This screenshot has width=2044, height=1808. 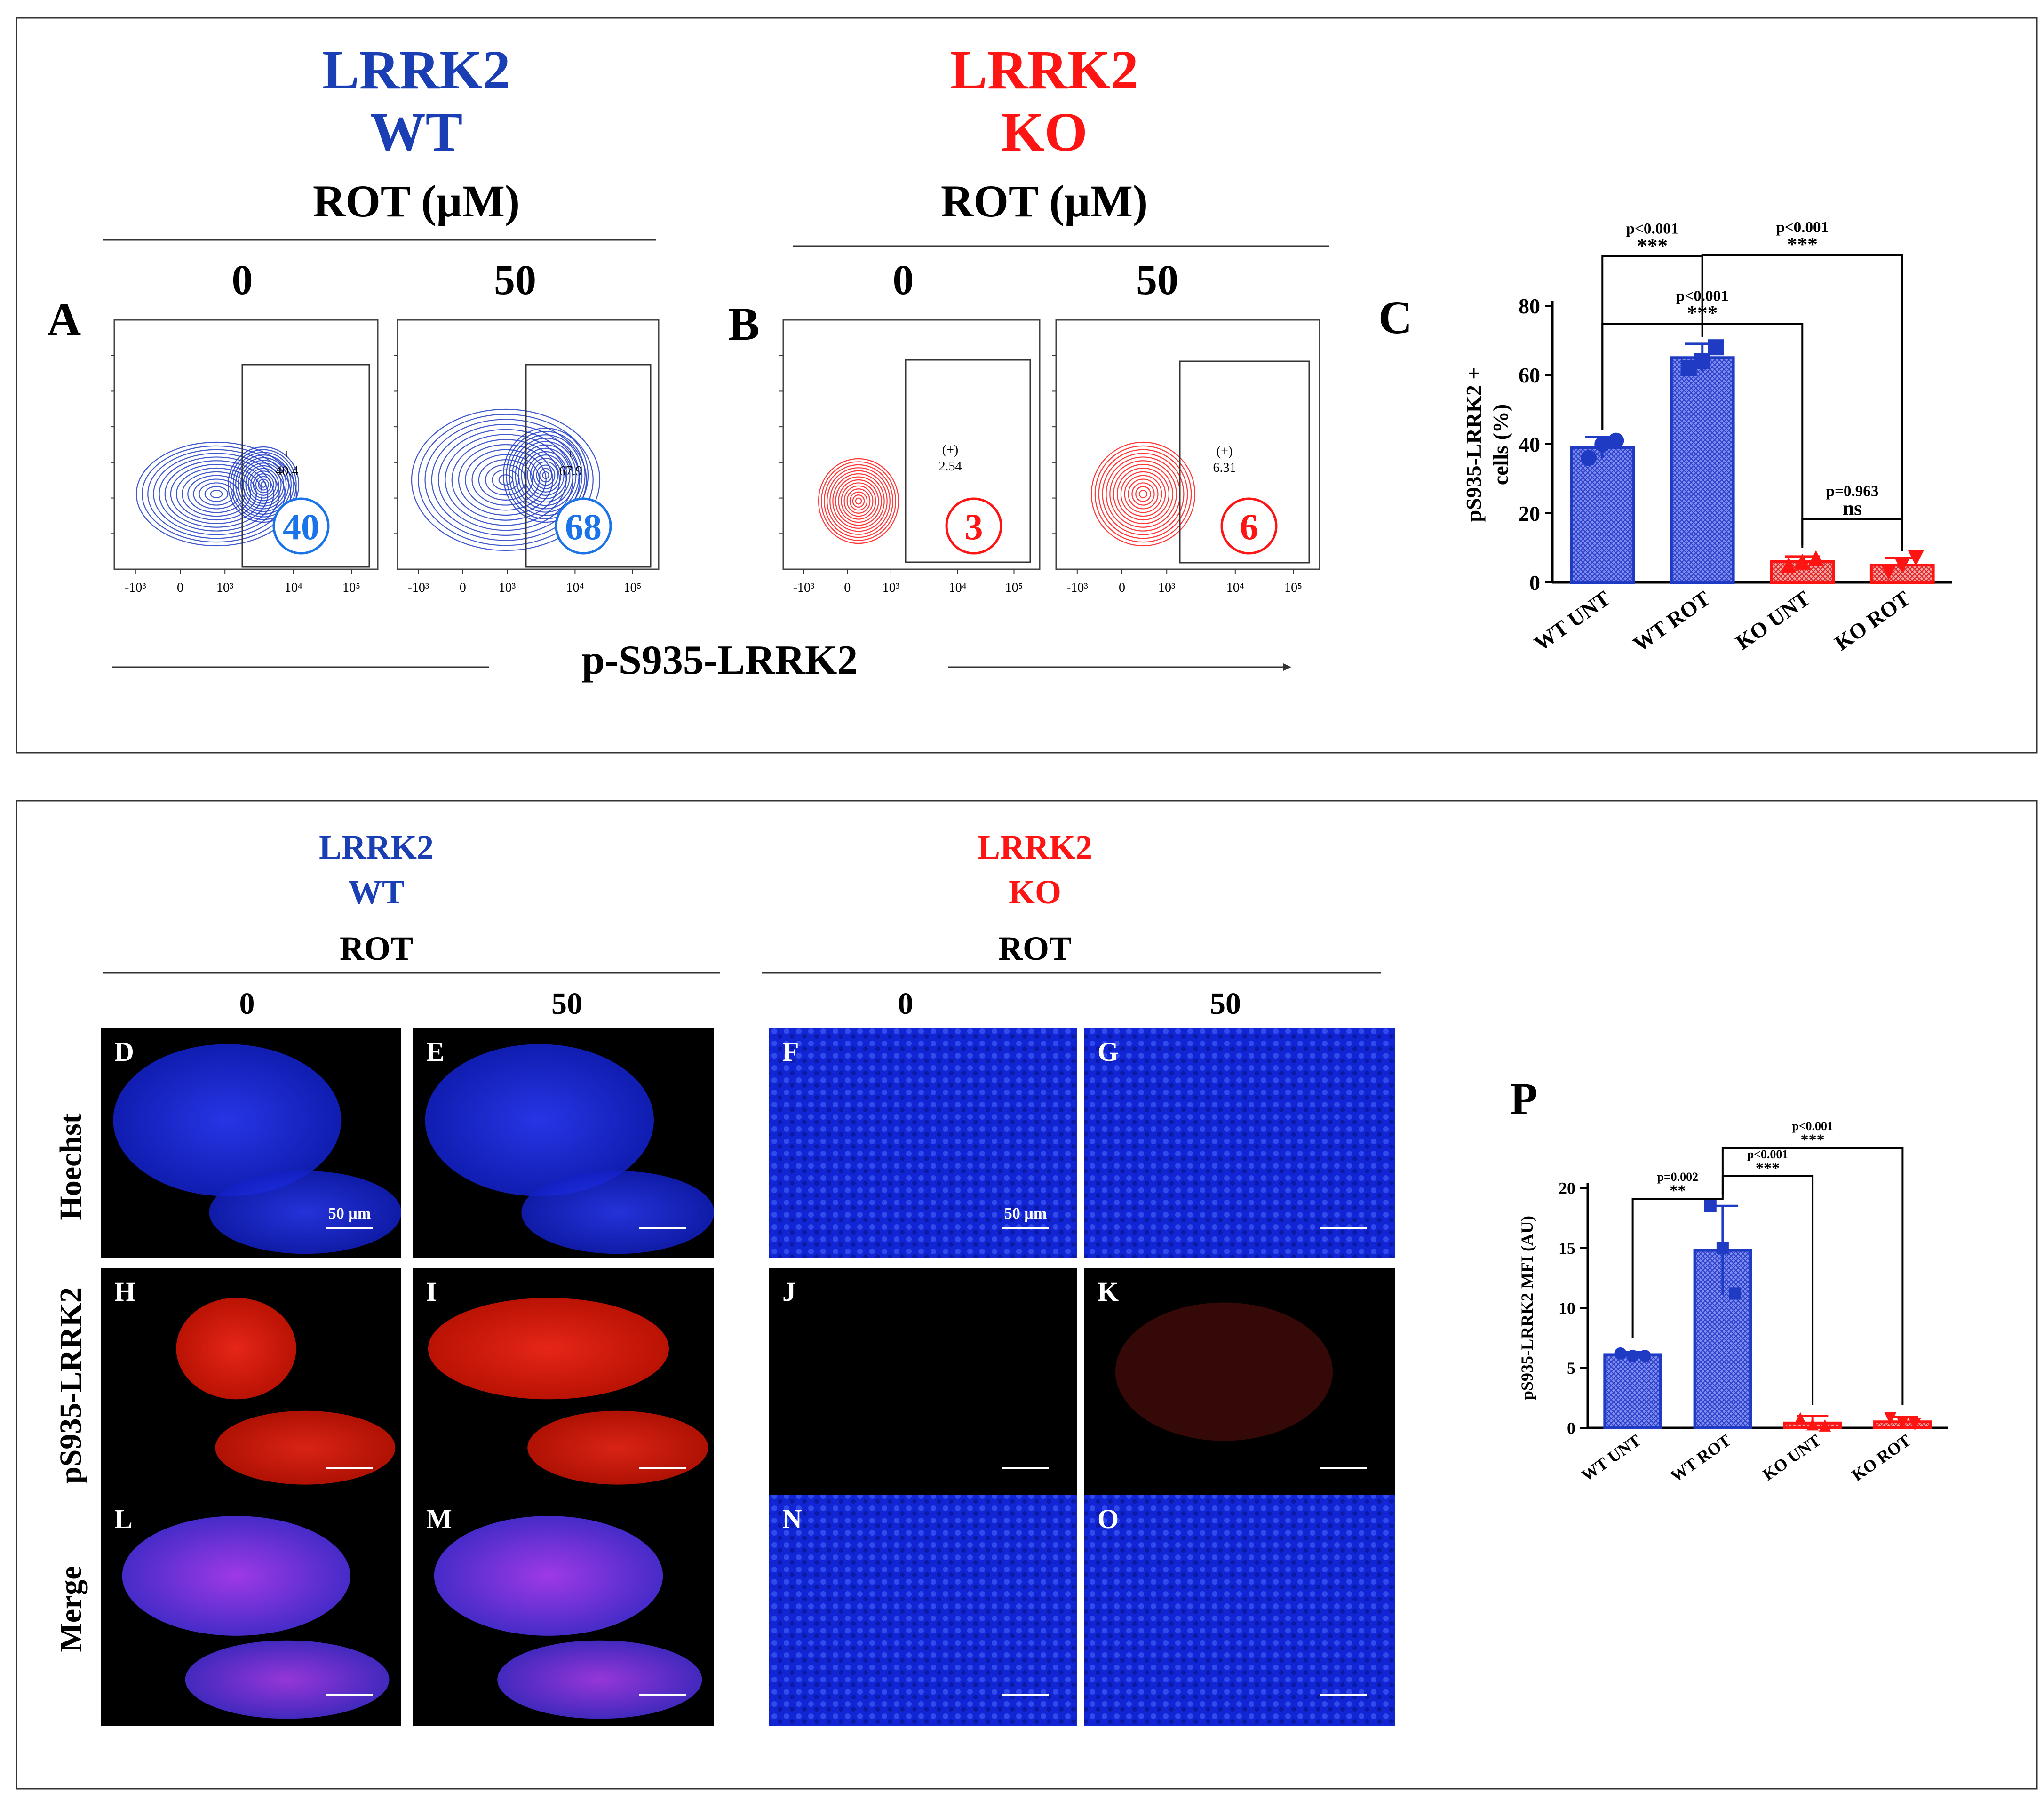 I want to click on row-label-ps935: pS935-LRRK2, so click(x=71, y=1385).